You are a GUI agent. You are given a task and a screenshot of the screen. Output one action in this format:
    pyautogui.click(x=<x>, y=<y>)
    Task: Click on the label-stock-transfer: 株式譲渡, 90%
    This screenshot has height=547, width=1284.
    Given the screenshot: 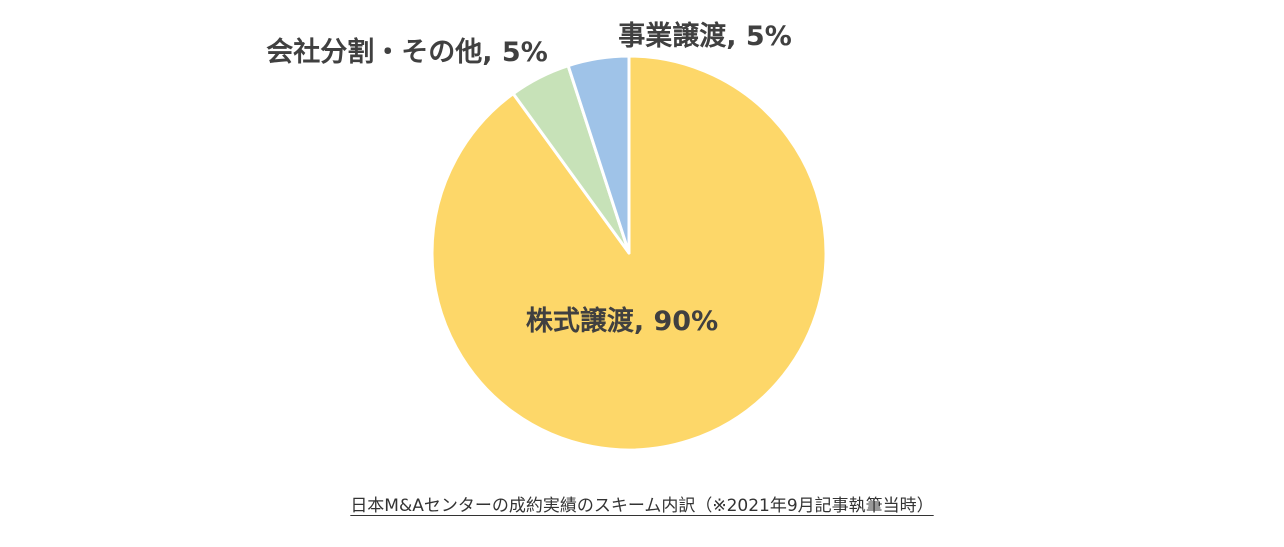 What is the action you would take?
    pyautogui.click(x=622, y=321)
    